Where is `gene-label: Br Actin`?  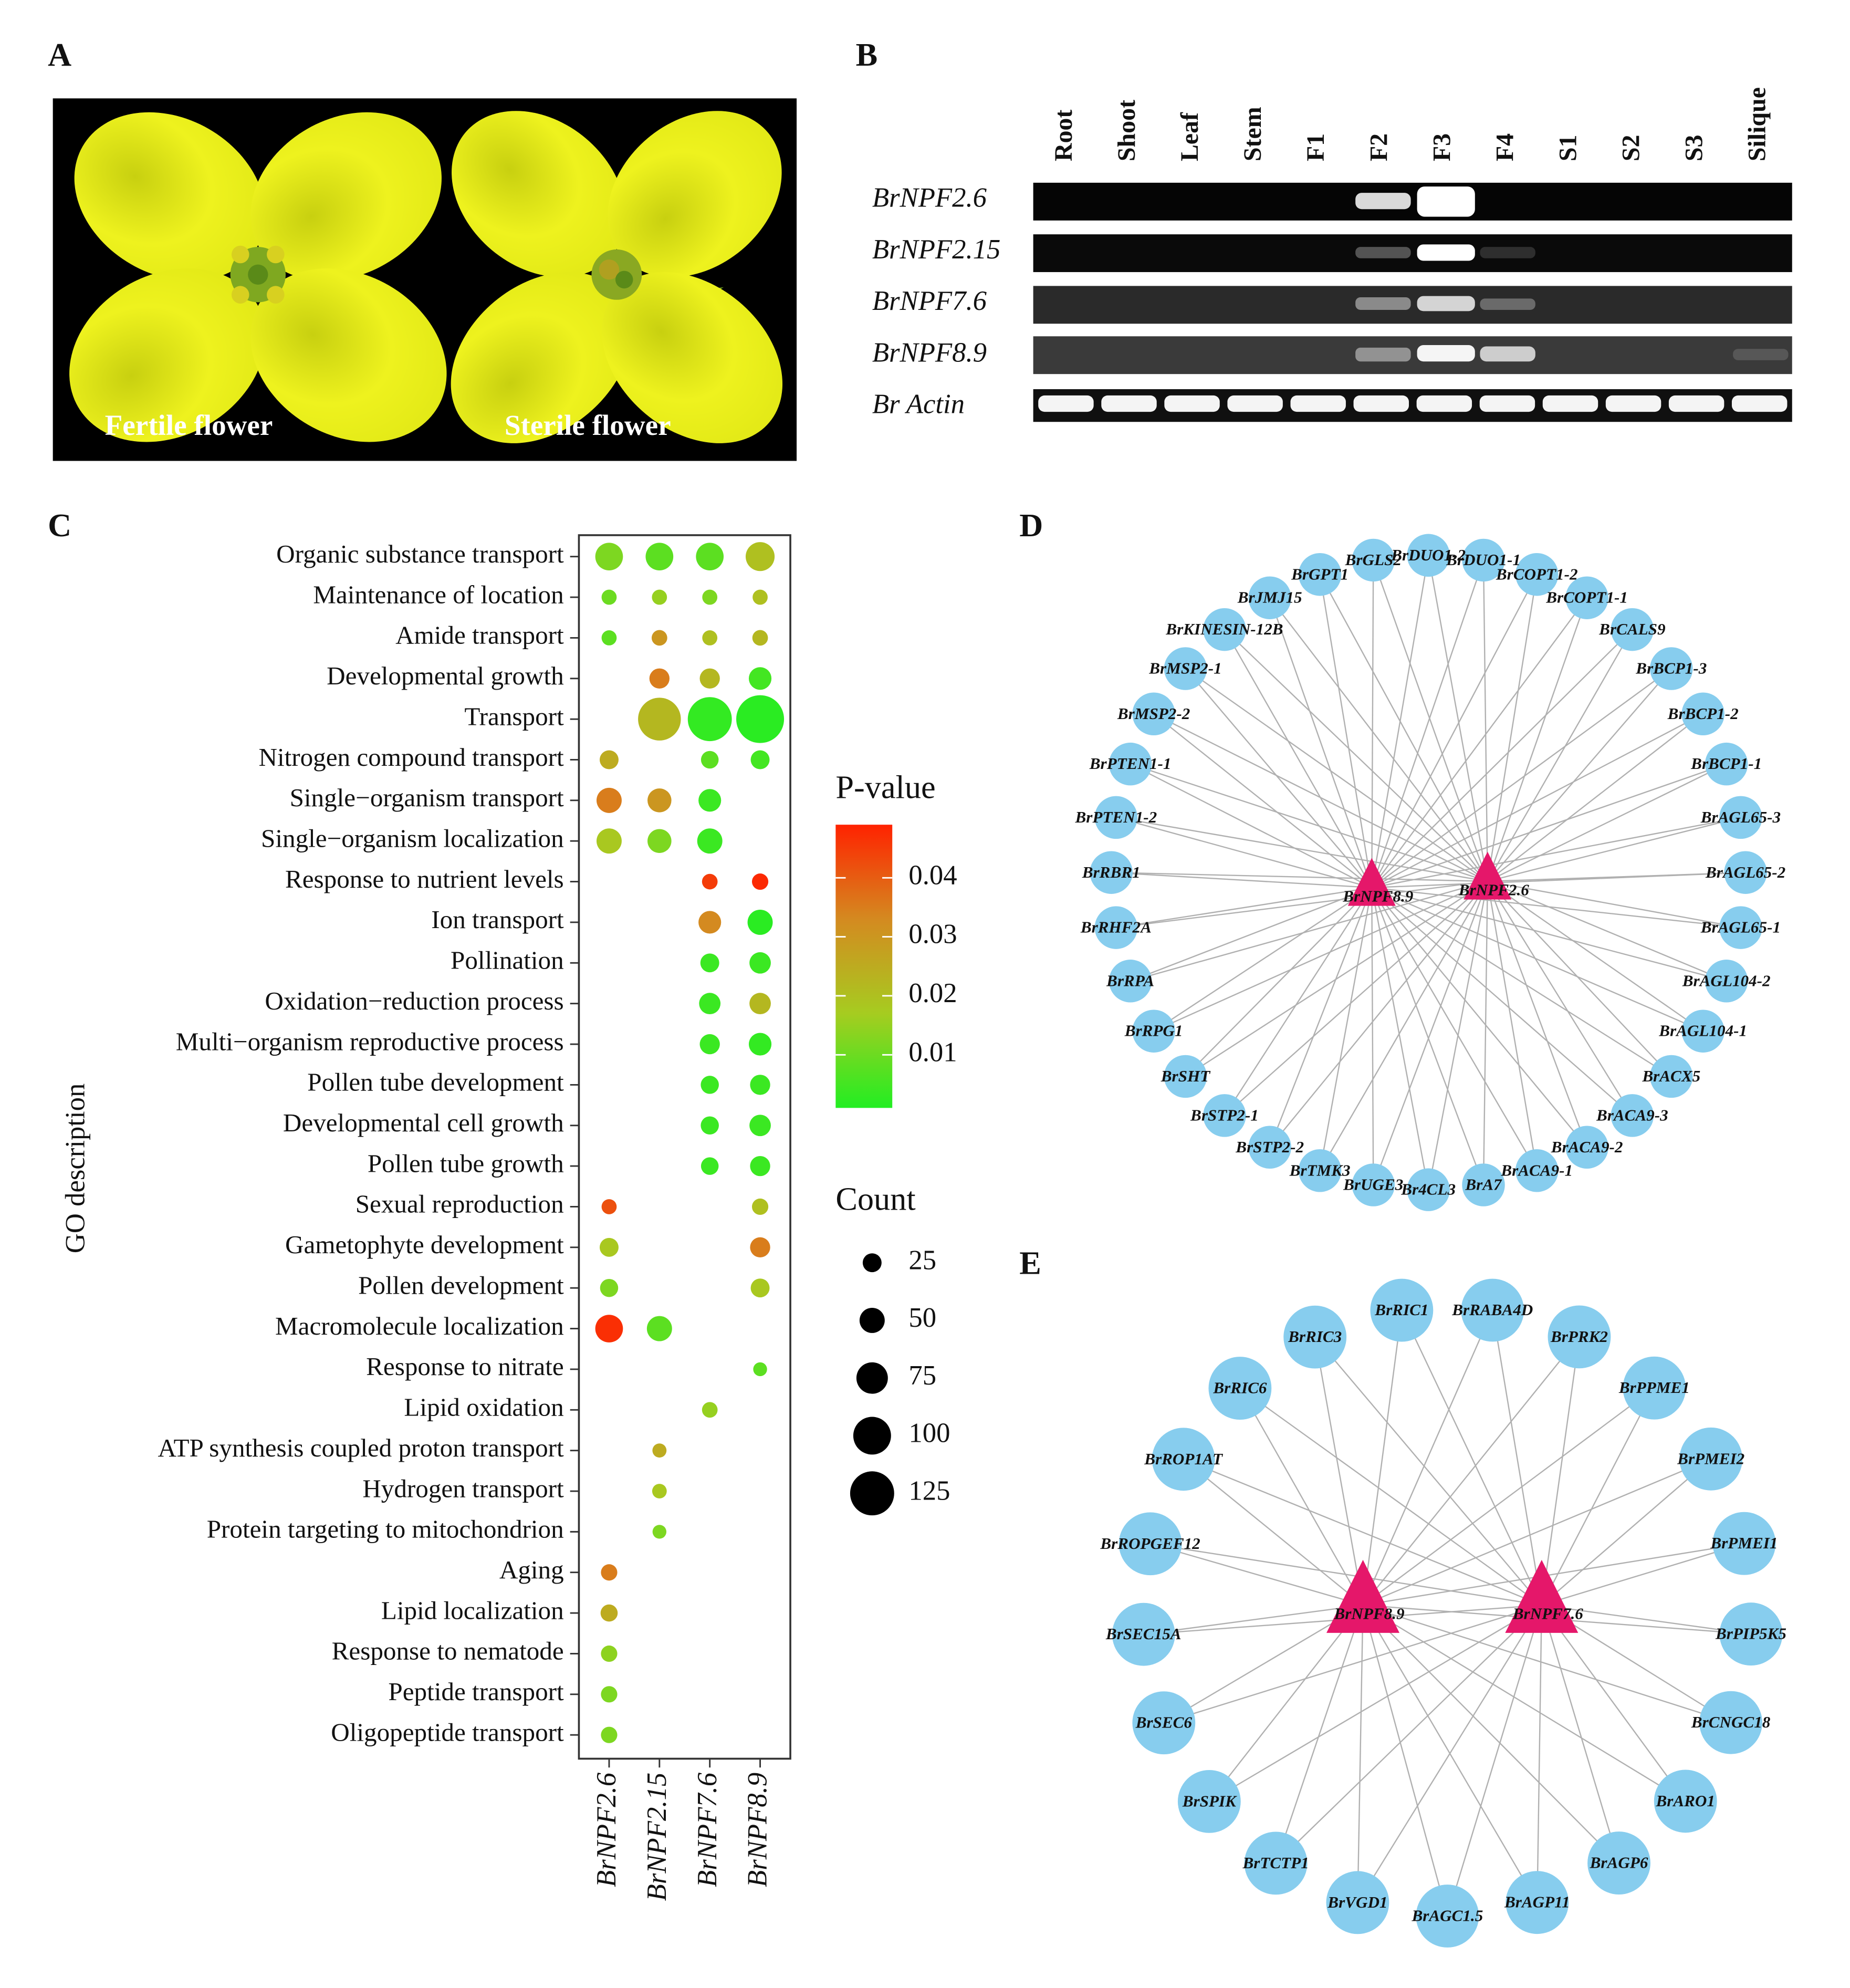 gene-label: Br Actin is located at coordinates (918, 404).